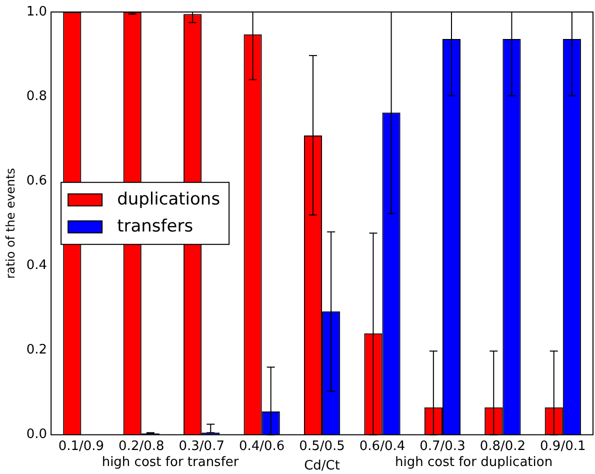 Image resolution: width=595 pixels, height=474 pixels. What do you see at coordinates (503, 446) in the screenshot?
I see `x-tick-label: 0.8/0.2` at bounding box center [503, 446].